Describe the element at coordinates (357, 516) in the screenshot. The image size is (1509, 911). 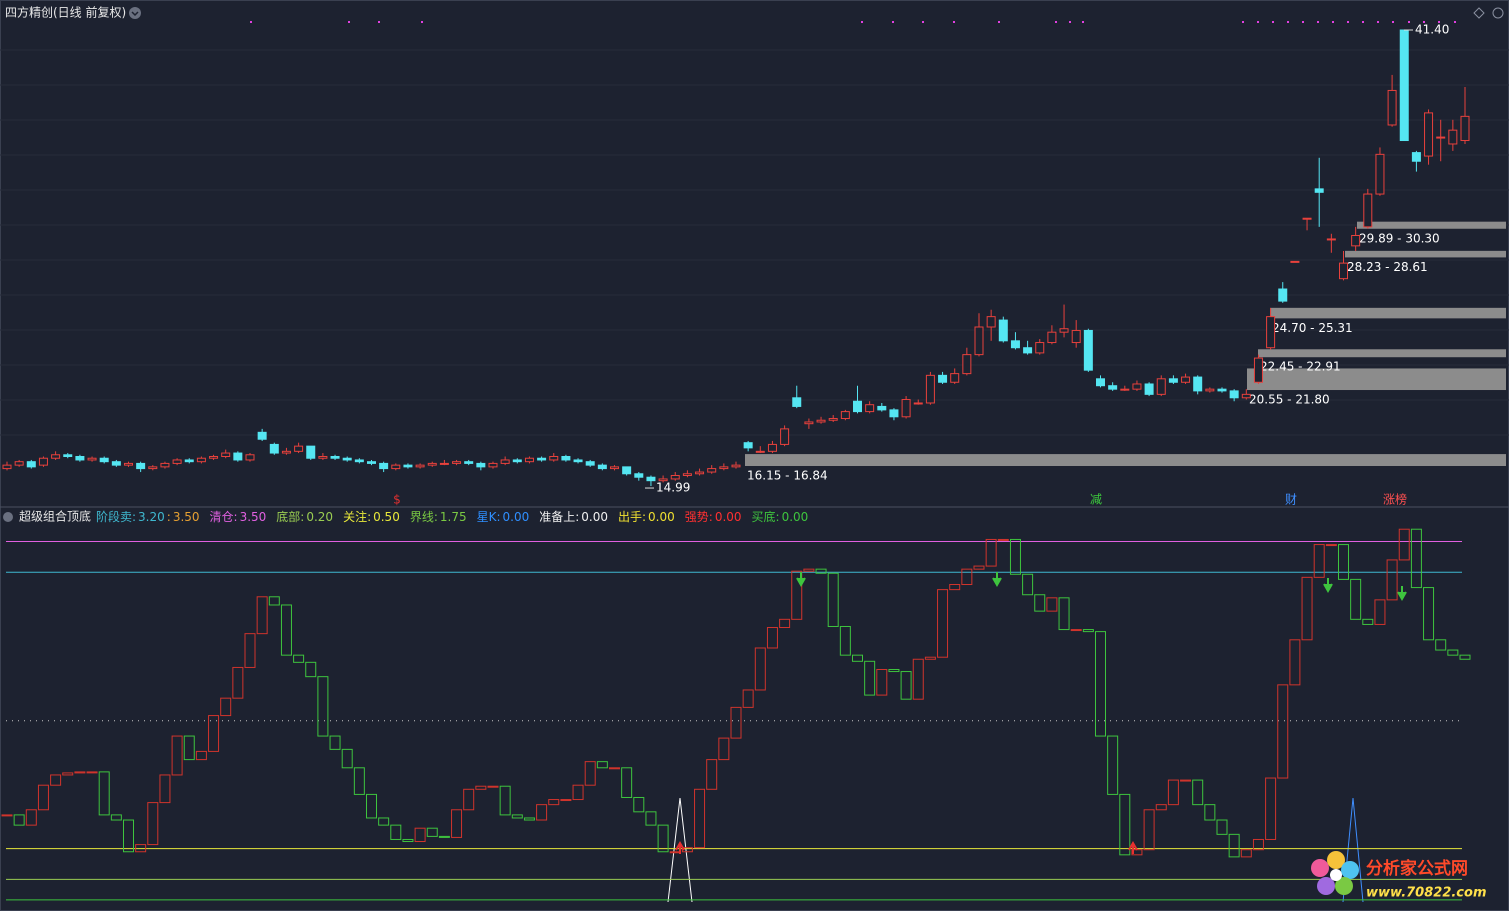
I see `legend-name: 关注:` at that location.